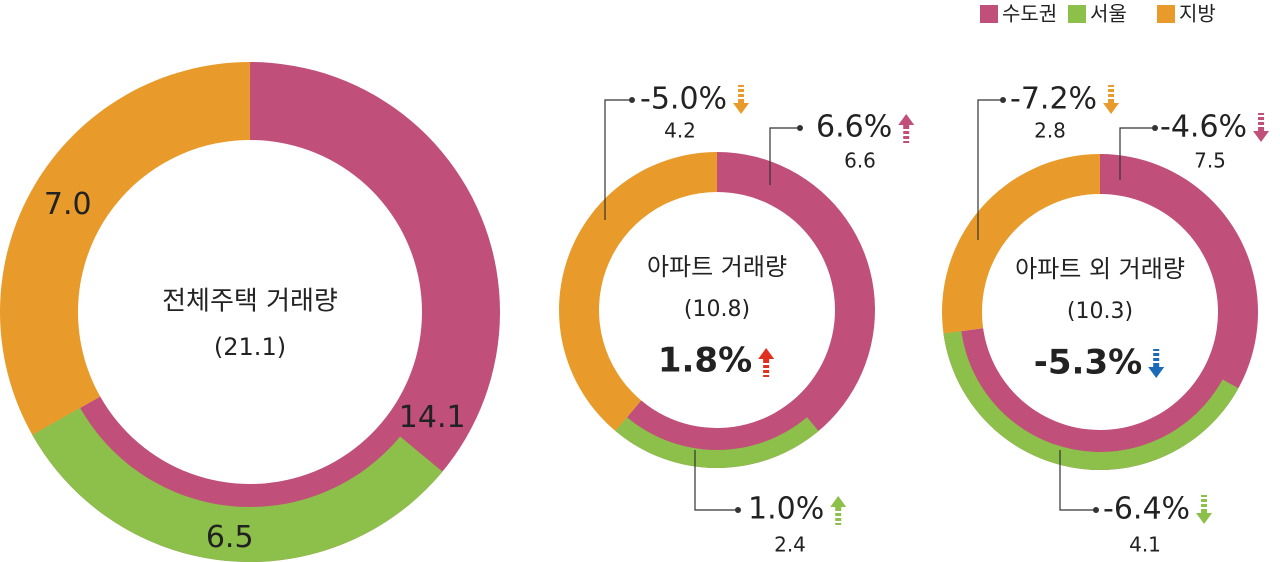 The width and height of the screenshot is (1280, 562). I want to click on legend-label: 수도권, so click(1029, 14).